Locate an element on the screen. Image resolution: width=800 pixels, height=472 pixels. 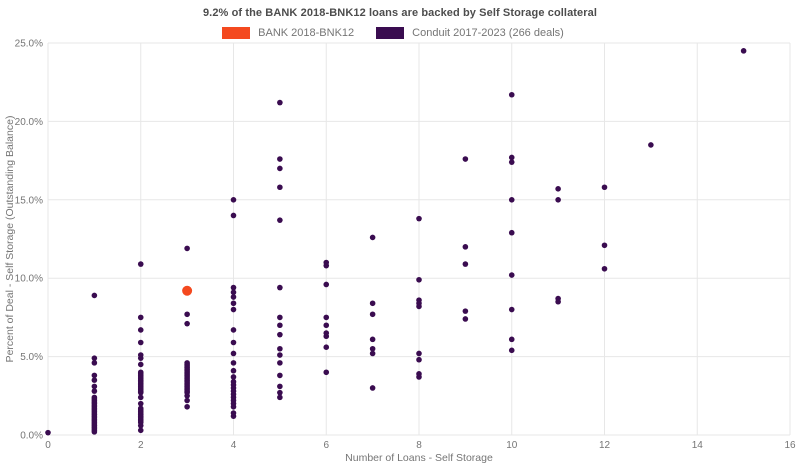
legend-label-conduit: Conduit 2017-2023 (266 deals) is located at coordinates (488, 33).